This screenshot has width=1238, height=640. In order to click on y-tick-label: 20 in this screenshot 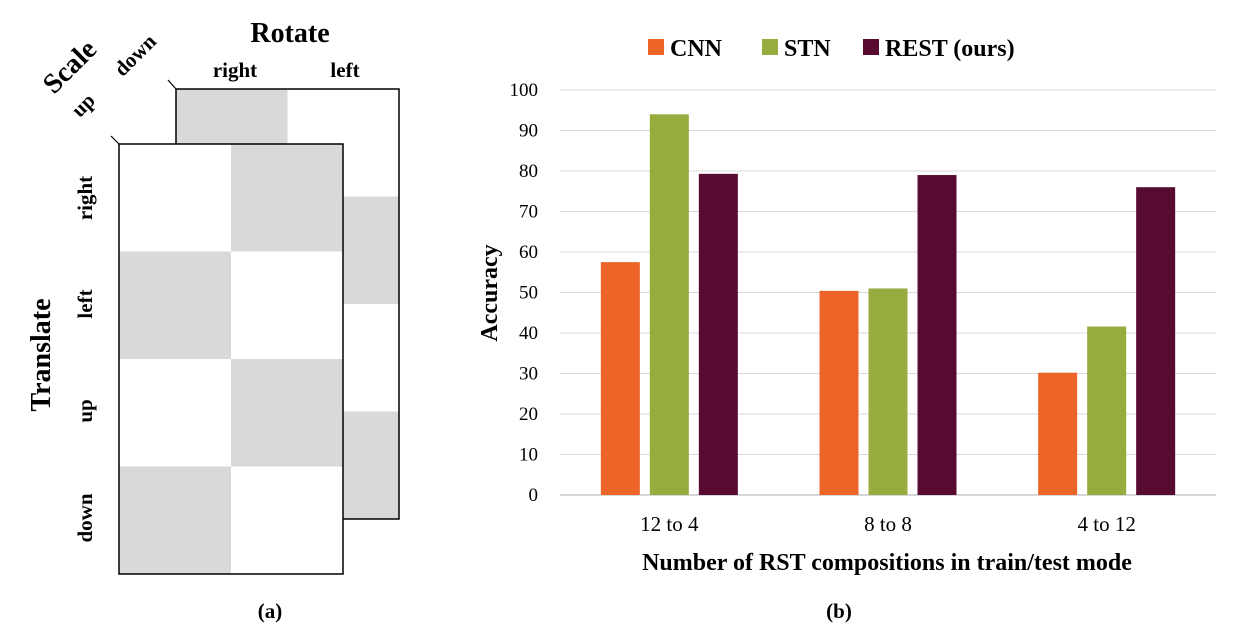, I will do `click(528, 414)`.